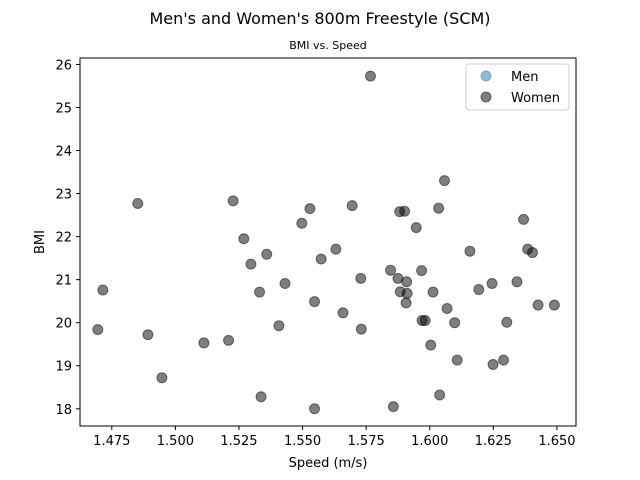 Image resolution: width=640 pixels, height=480 pixels. I want to click on legend-box, so click(517, 87).